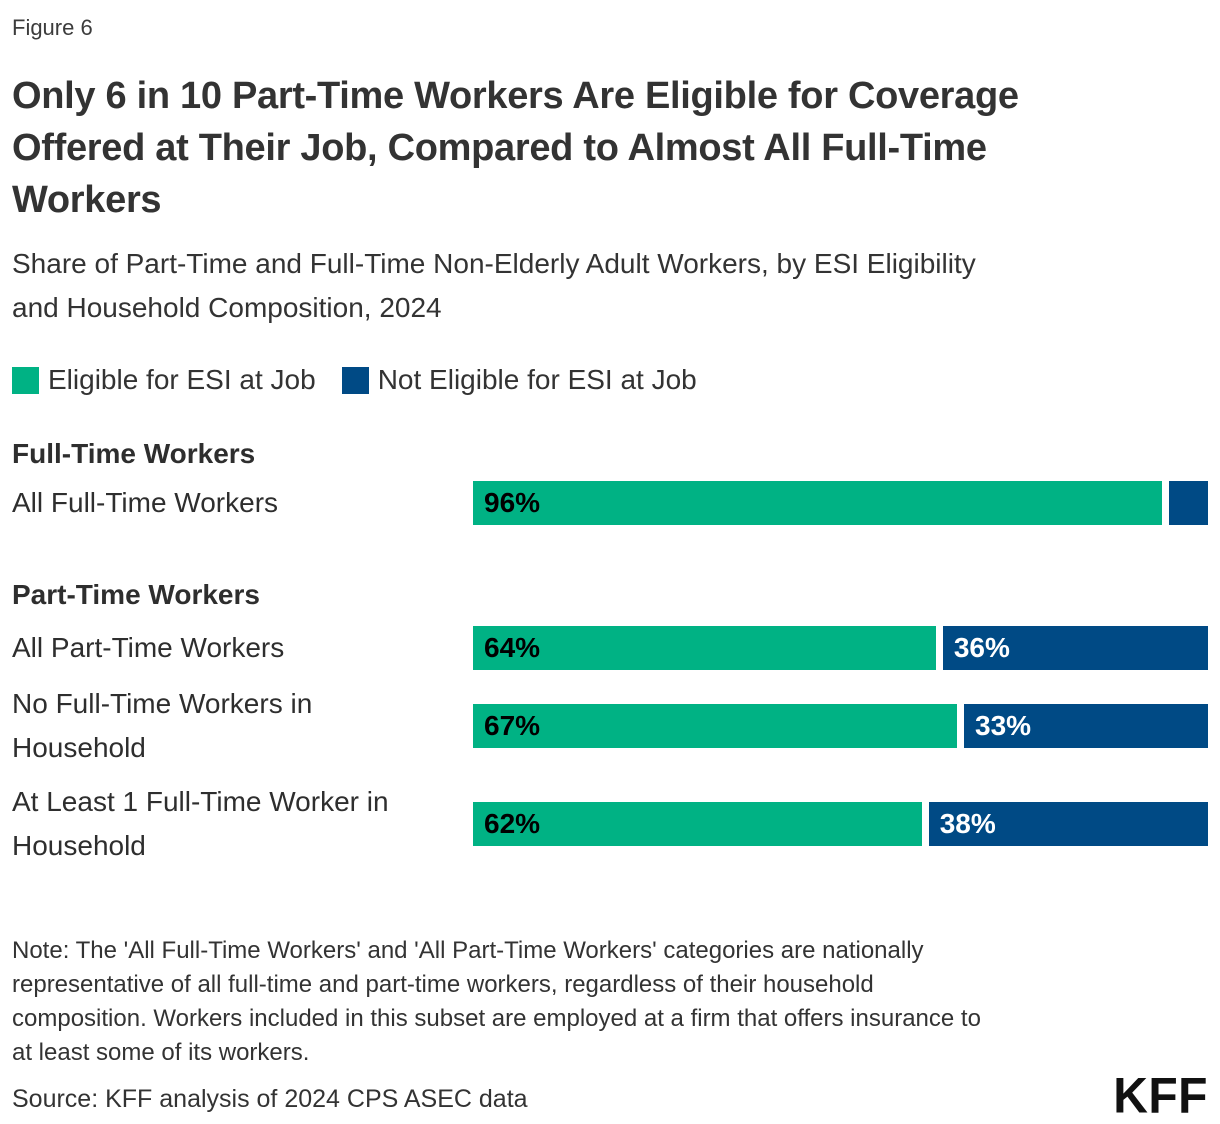 Image resolution: width=1220 pixels, height=1124 pixels. I want to click on row-label-all-part-time: All Part-Time Workers, so click(148, 647).